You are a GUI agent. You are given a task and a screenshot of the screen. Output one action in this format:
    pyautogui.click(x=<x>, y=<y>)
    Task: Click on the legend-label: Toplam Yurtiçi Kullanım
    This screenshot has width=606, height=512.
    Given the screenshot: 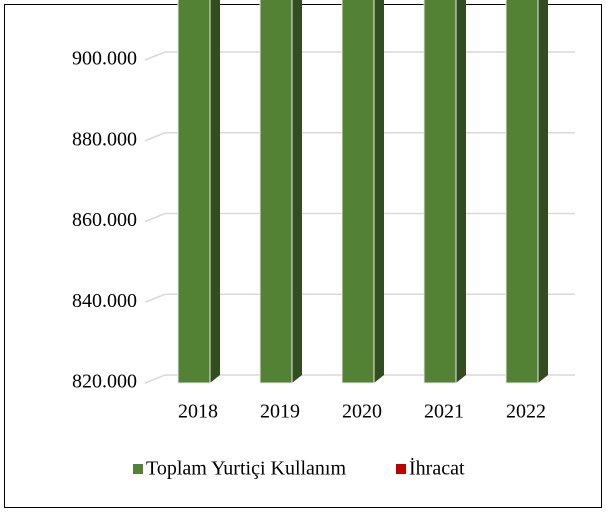 What is the action you would take?
    pyautogui.click(x=246, y=469)
    